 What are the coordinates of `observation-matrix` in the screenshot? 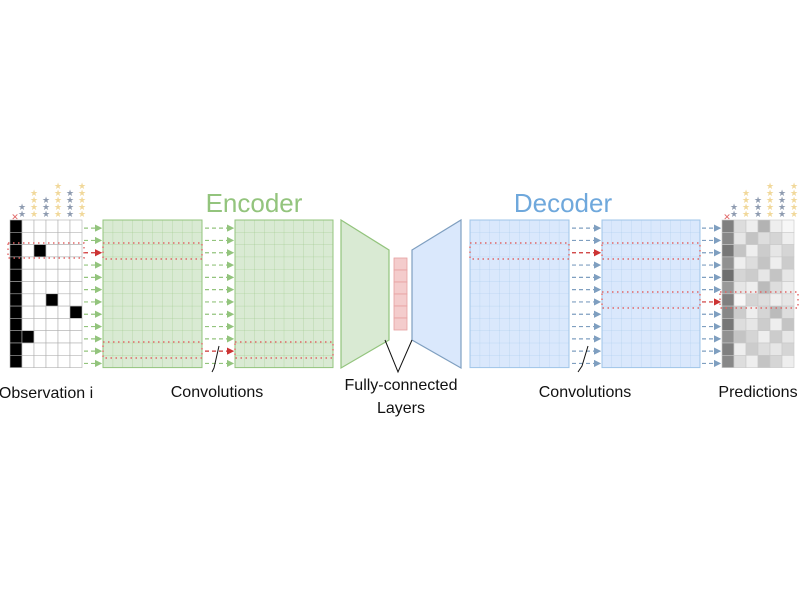 It's located at (46, 293).